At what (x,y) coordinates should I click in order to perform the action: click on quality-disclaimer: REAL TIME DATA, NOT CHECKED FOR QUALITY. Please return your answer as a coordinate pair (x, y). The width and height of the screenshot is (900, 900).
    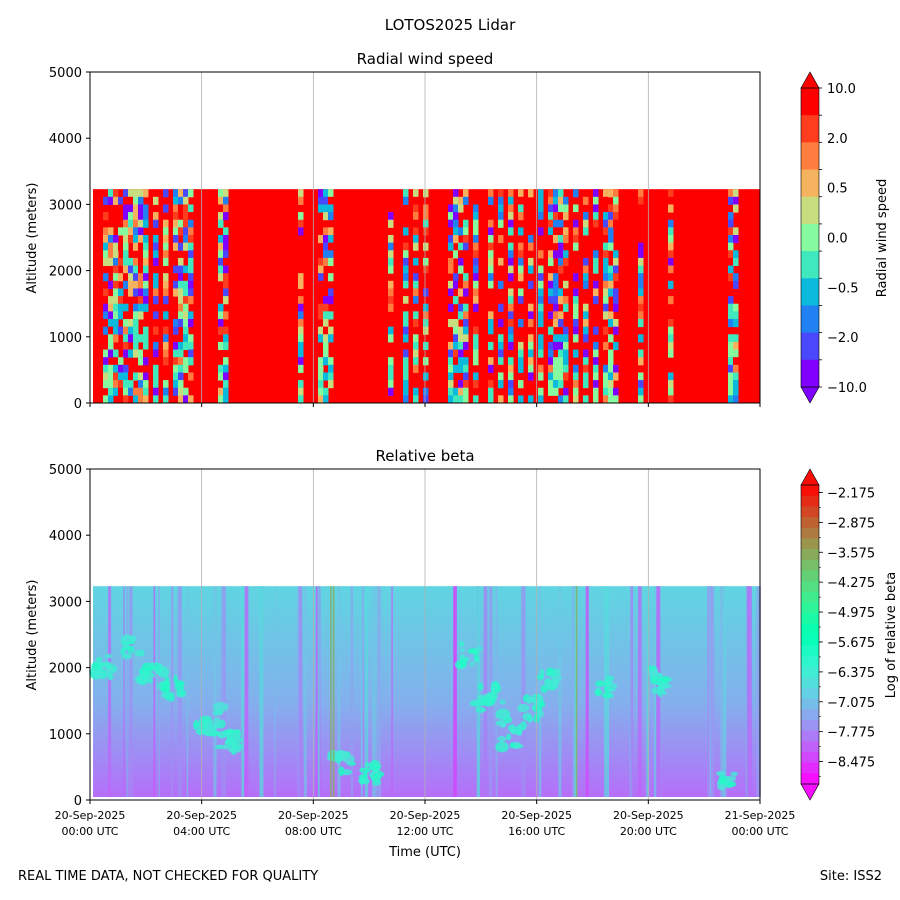
    Looking at the image, I should click on (168, 876).